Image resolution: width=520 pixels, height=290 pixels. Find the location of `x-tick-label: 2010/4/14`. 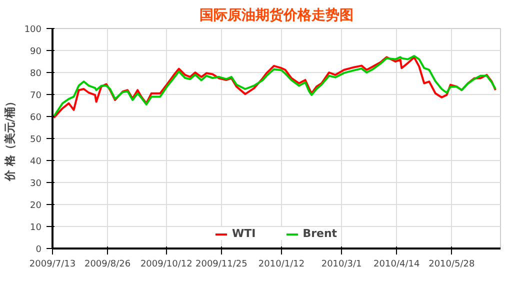

x-tick-label: 2010/4/14 is located at coordinates (397, 265).